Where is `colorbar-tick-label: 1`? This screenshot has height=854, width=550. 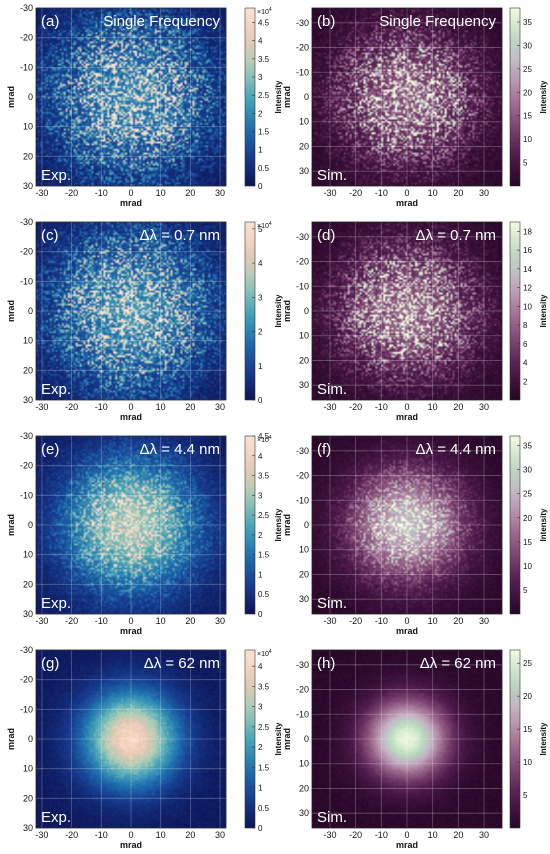
colorbar-tick-label: 1 is located at coordinates (260, 150).